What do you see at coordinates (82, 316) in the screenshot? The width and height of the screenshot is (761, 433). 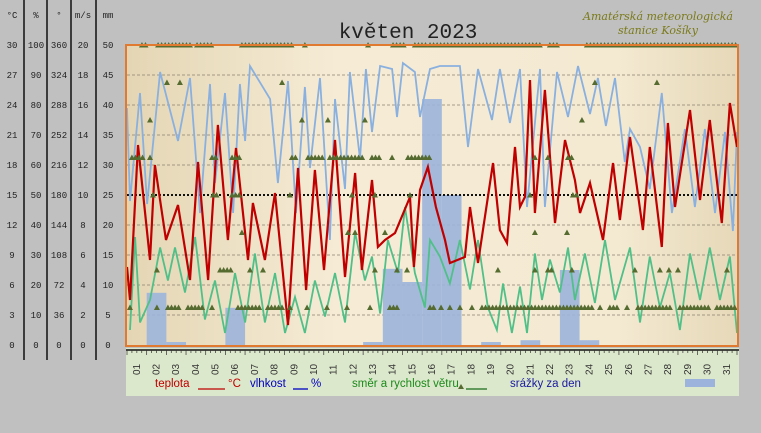 I see `axis-tick-label: 2` at bounding box center [82, 316].